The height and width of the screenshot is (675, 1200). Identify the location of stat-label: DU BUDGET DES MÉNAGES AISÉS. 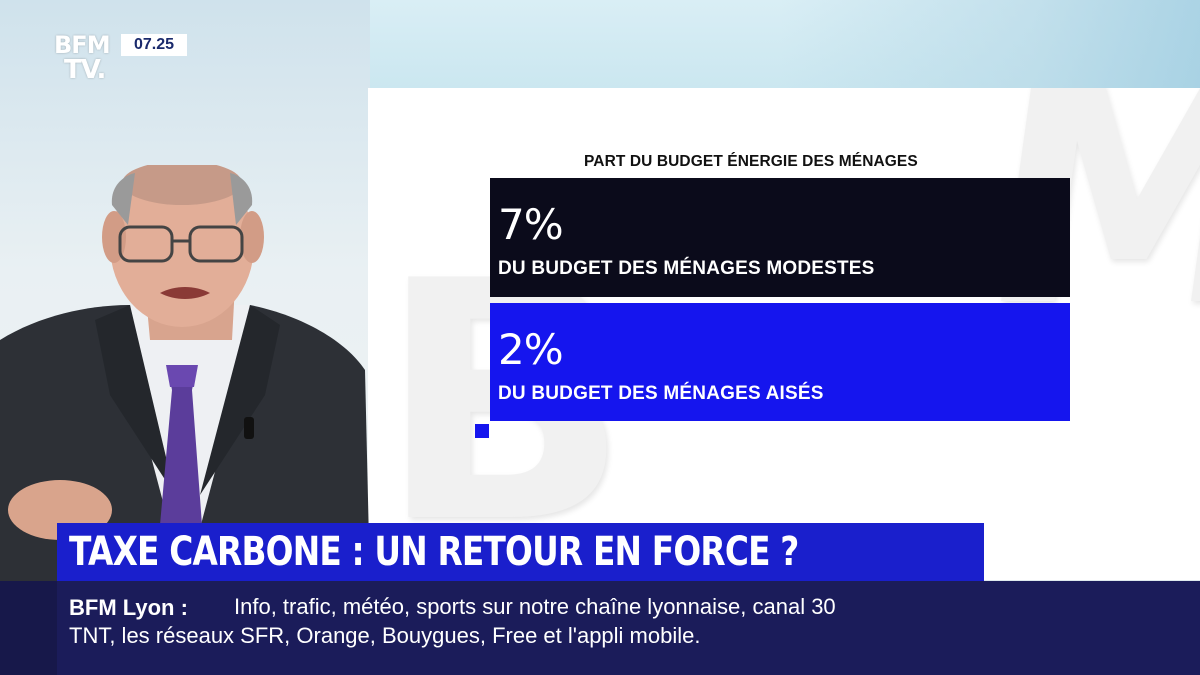
(661, 393).